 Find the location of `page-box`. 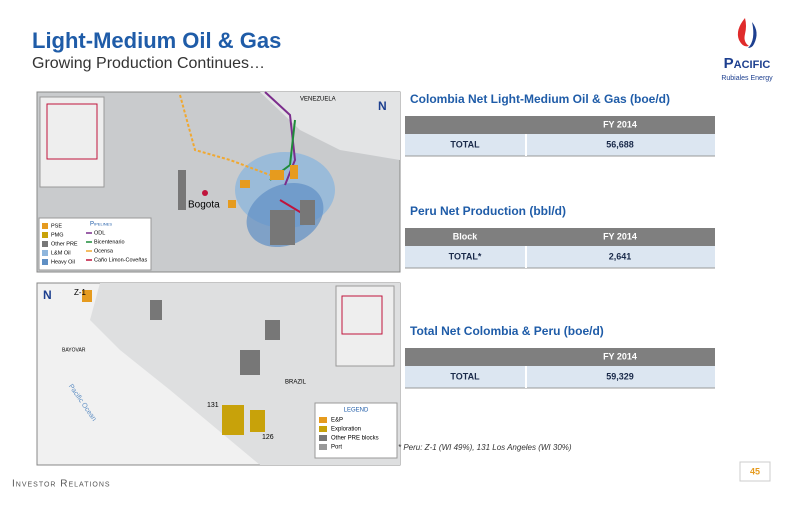

page-box is located at coordinates (755, 471).